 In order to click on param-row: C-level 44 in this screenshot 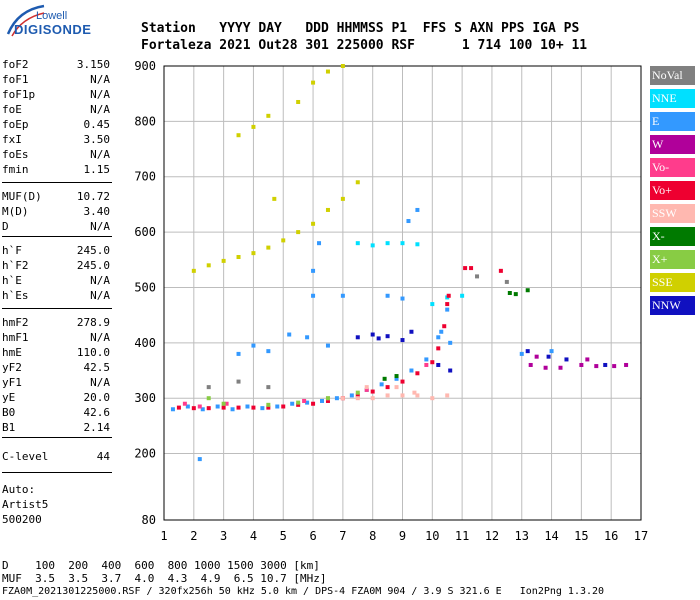, I will do `click(56, 457)`.